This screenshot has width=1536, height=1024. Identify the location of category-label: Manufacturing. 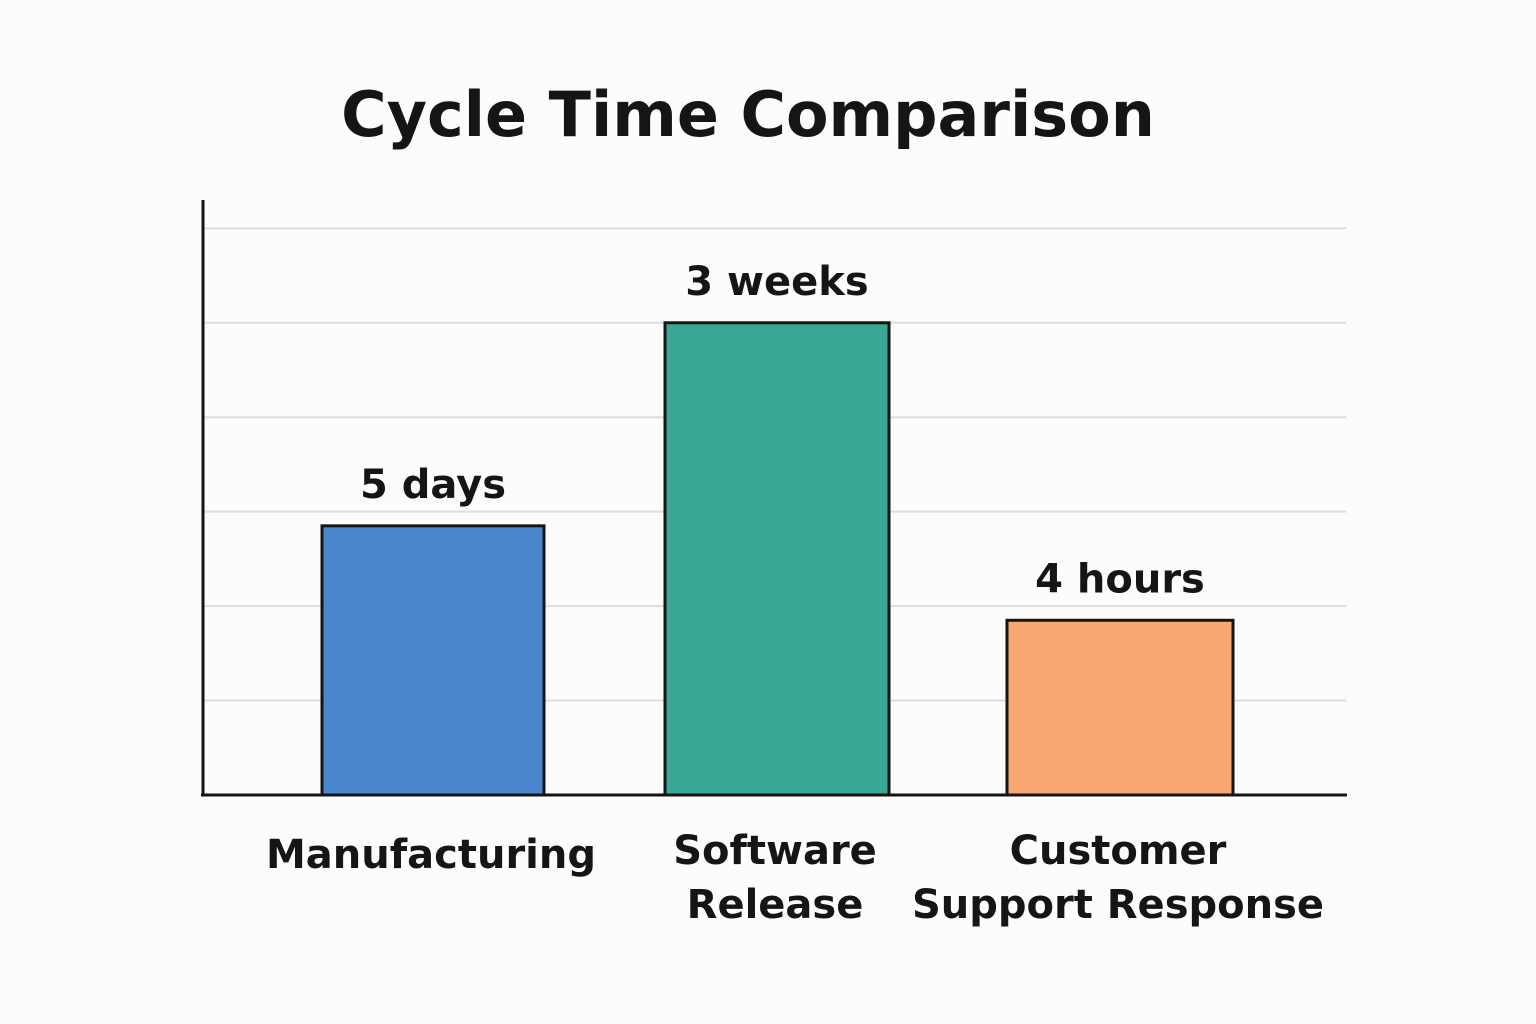
(431, 855).